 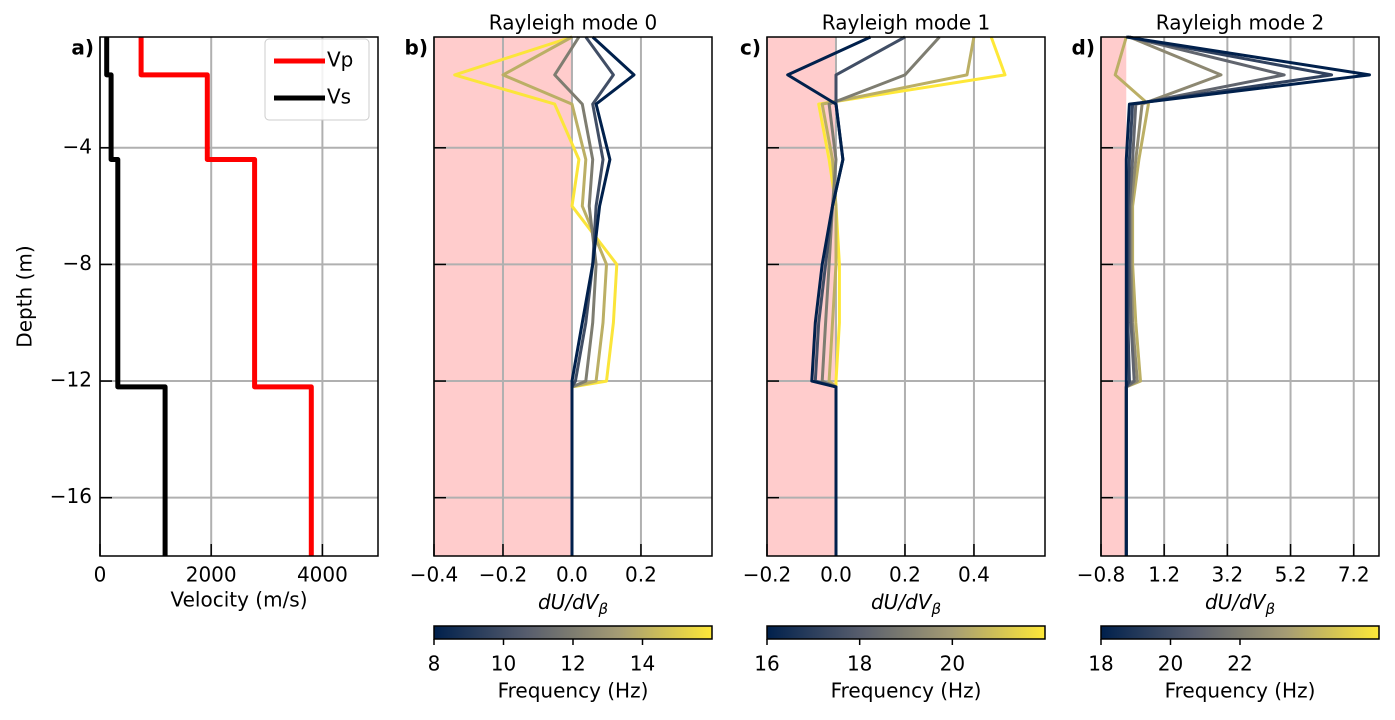 What do you see at coordinates (71, 380) in the screenshot?
I see `y-tick-label: −12` at bounding box center [71, 380].